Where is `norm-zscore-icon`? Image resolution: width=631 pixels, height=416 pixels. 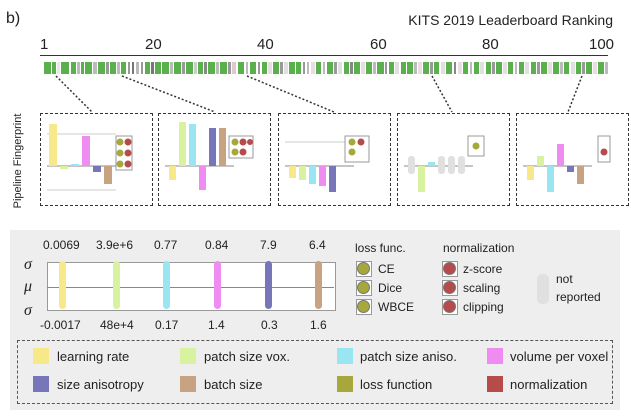 norm-zscore-icon is located at coordinates (449, 268).